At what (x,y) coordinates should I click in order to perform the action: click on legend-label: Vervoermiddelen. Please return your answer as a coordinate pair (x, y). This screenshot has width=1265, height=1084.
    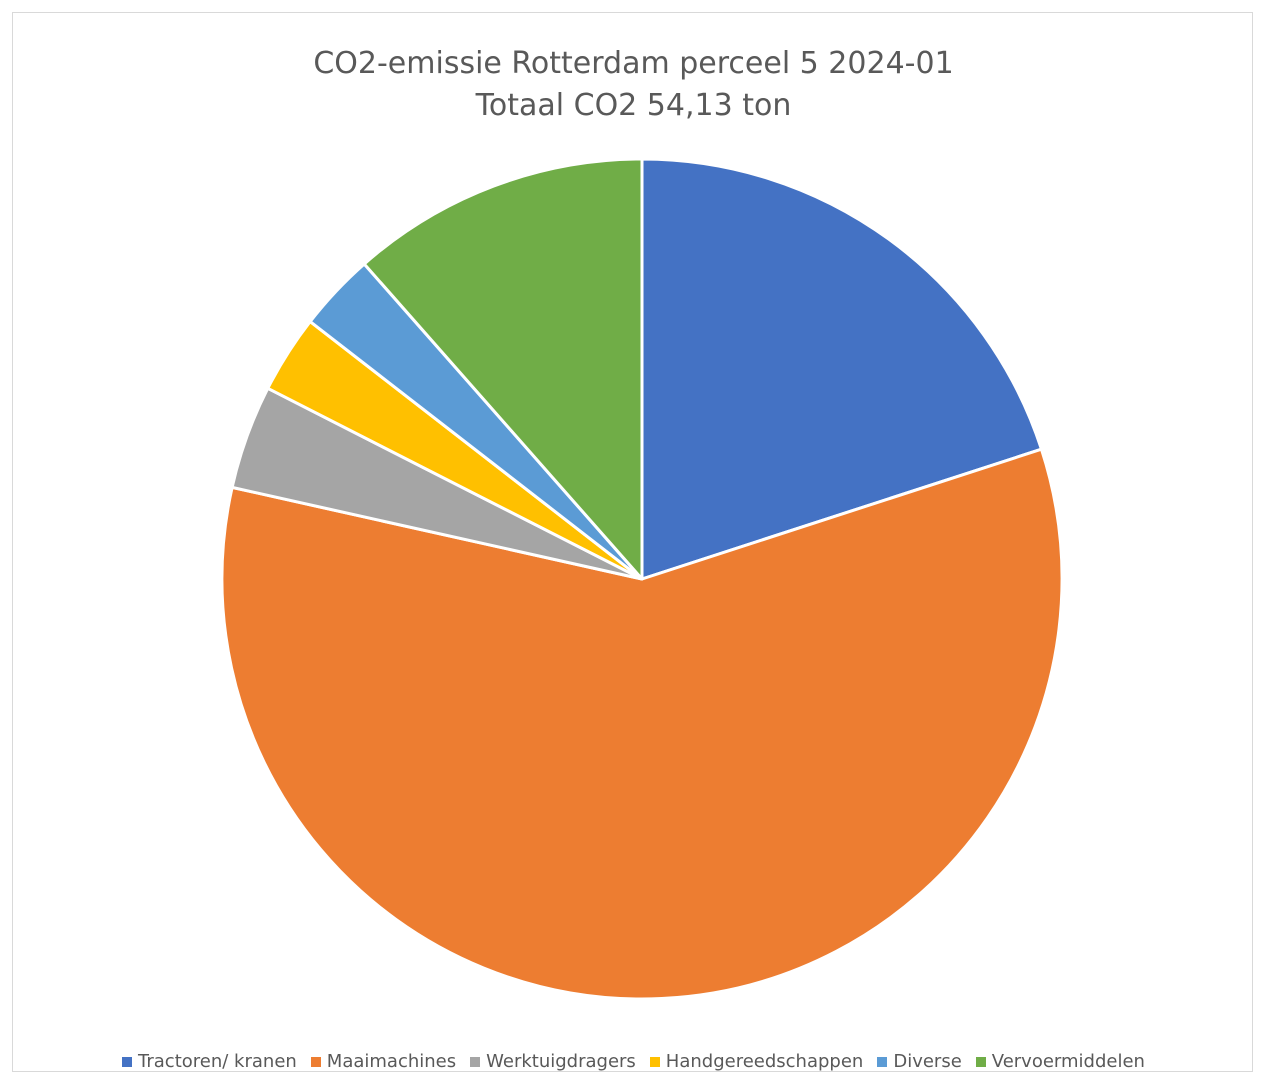
    Looking at the image, I should click on (1068, 1061).